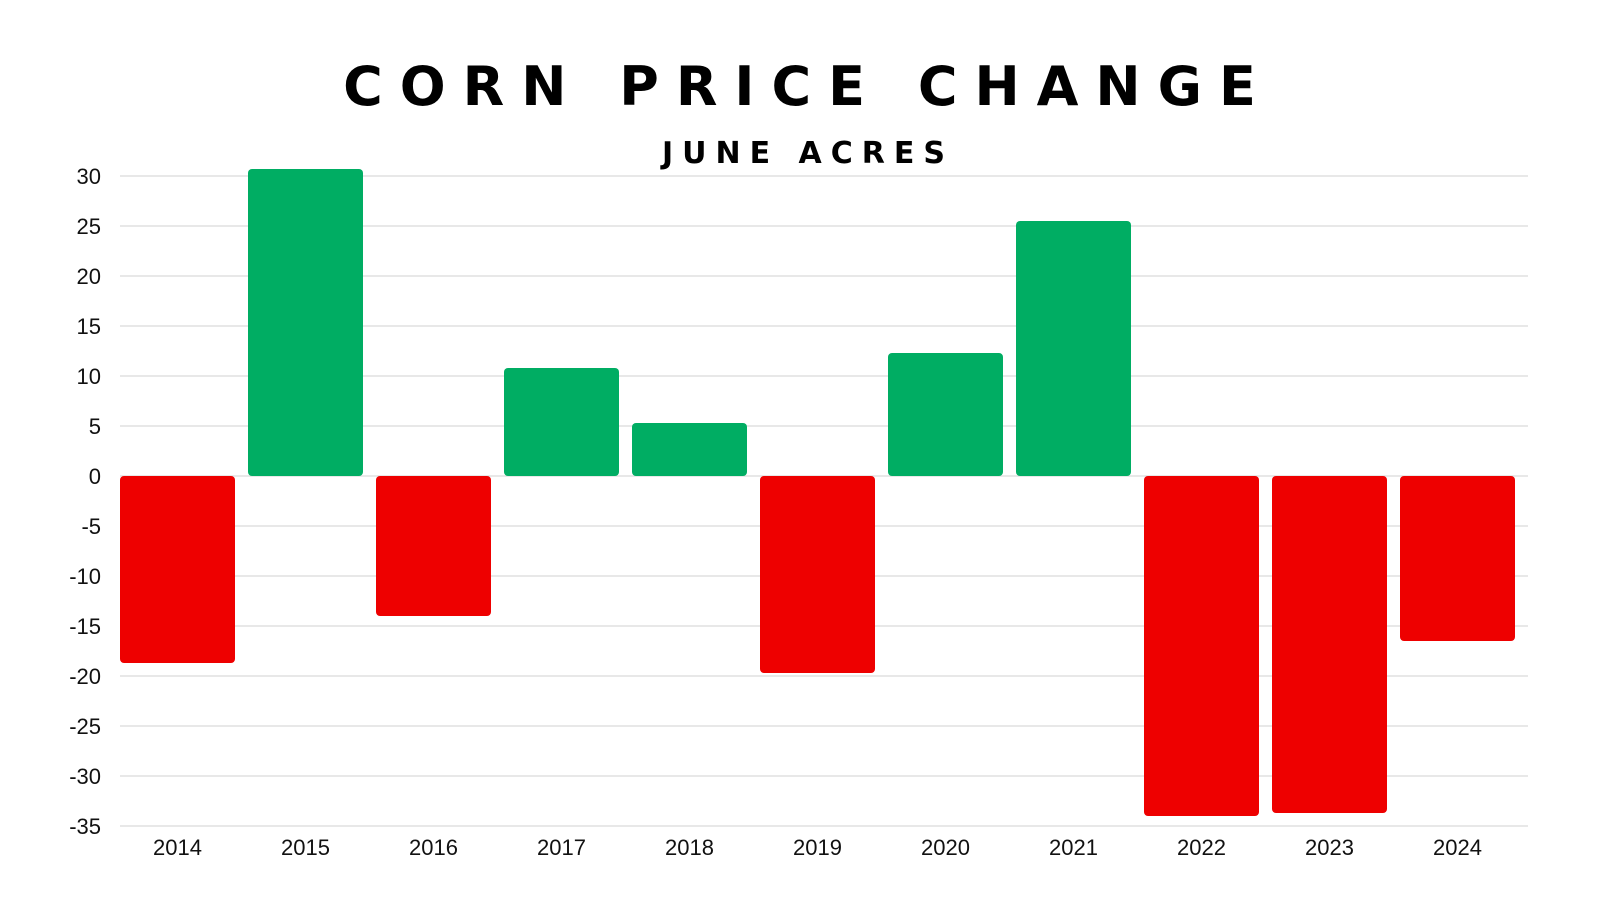 The width and height of the screenshot is (1600, 905). Describe the element at coordinates (89, 276) in the screenshot. I see `y-tick-label: 20` at that location.